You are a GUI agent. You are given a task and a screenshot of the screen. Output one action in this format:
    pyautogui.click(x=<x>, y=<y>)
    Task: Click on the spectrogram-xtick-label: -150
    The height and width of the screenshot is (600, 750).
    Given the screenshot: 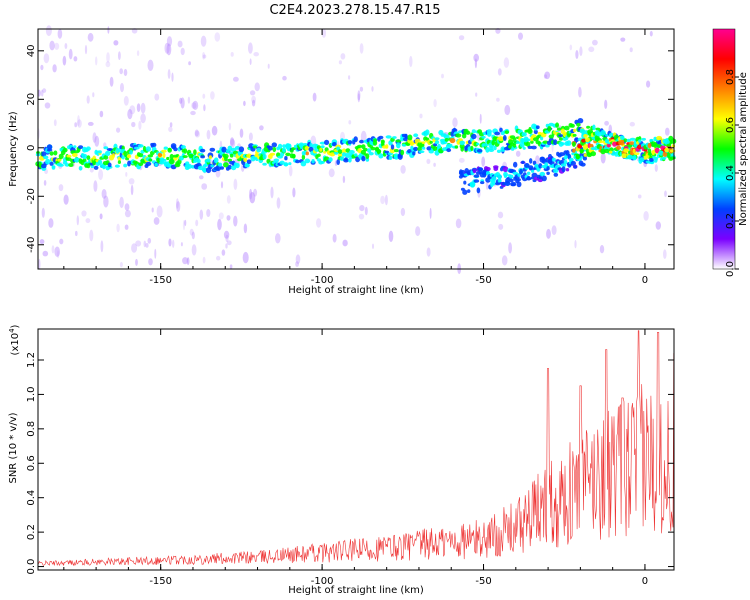 What is the action you would take?
    pyautogui.click(x=160, y=280)
    